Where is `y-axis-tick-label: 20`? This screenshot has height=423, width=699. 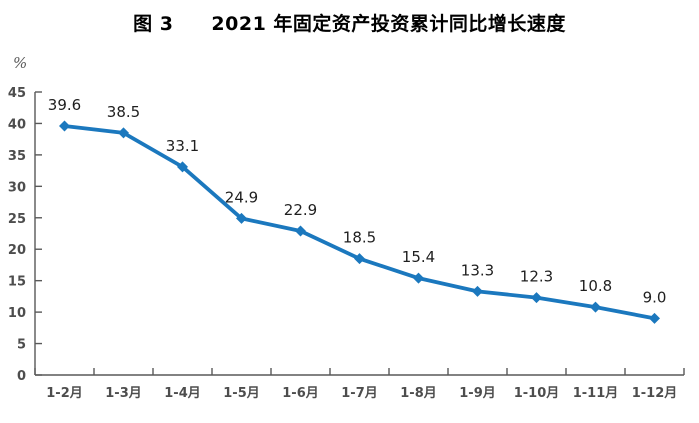 y-axis-tick-label: 20 is located at coordinates (17, 250).